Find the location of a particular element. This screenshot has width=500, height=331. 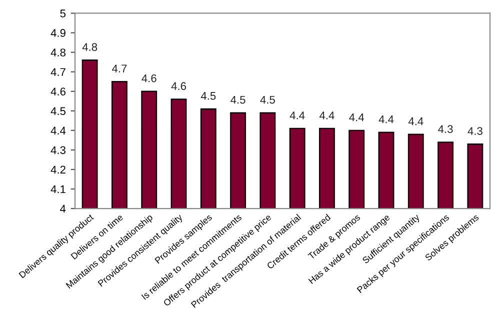

y-tick-label: 4.7 is located at coordinates (58, 72).